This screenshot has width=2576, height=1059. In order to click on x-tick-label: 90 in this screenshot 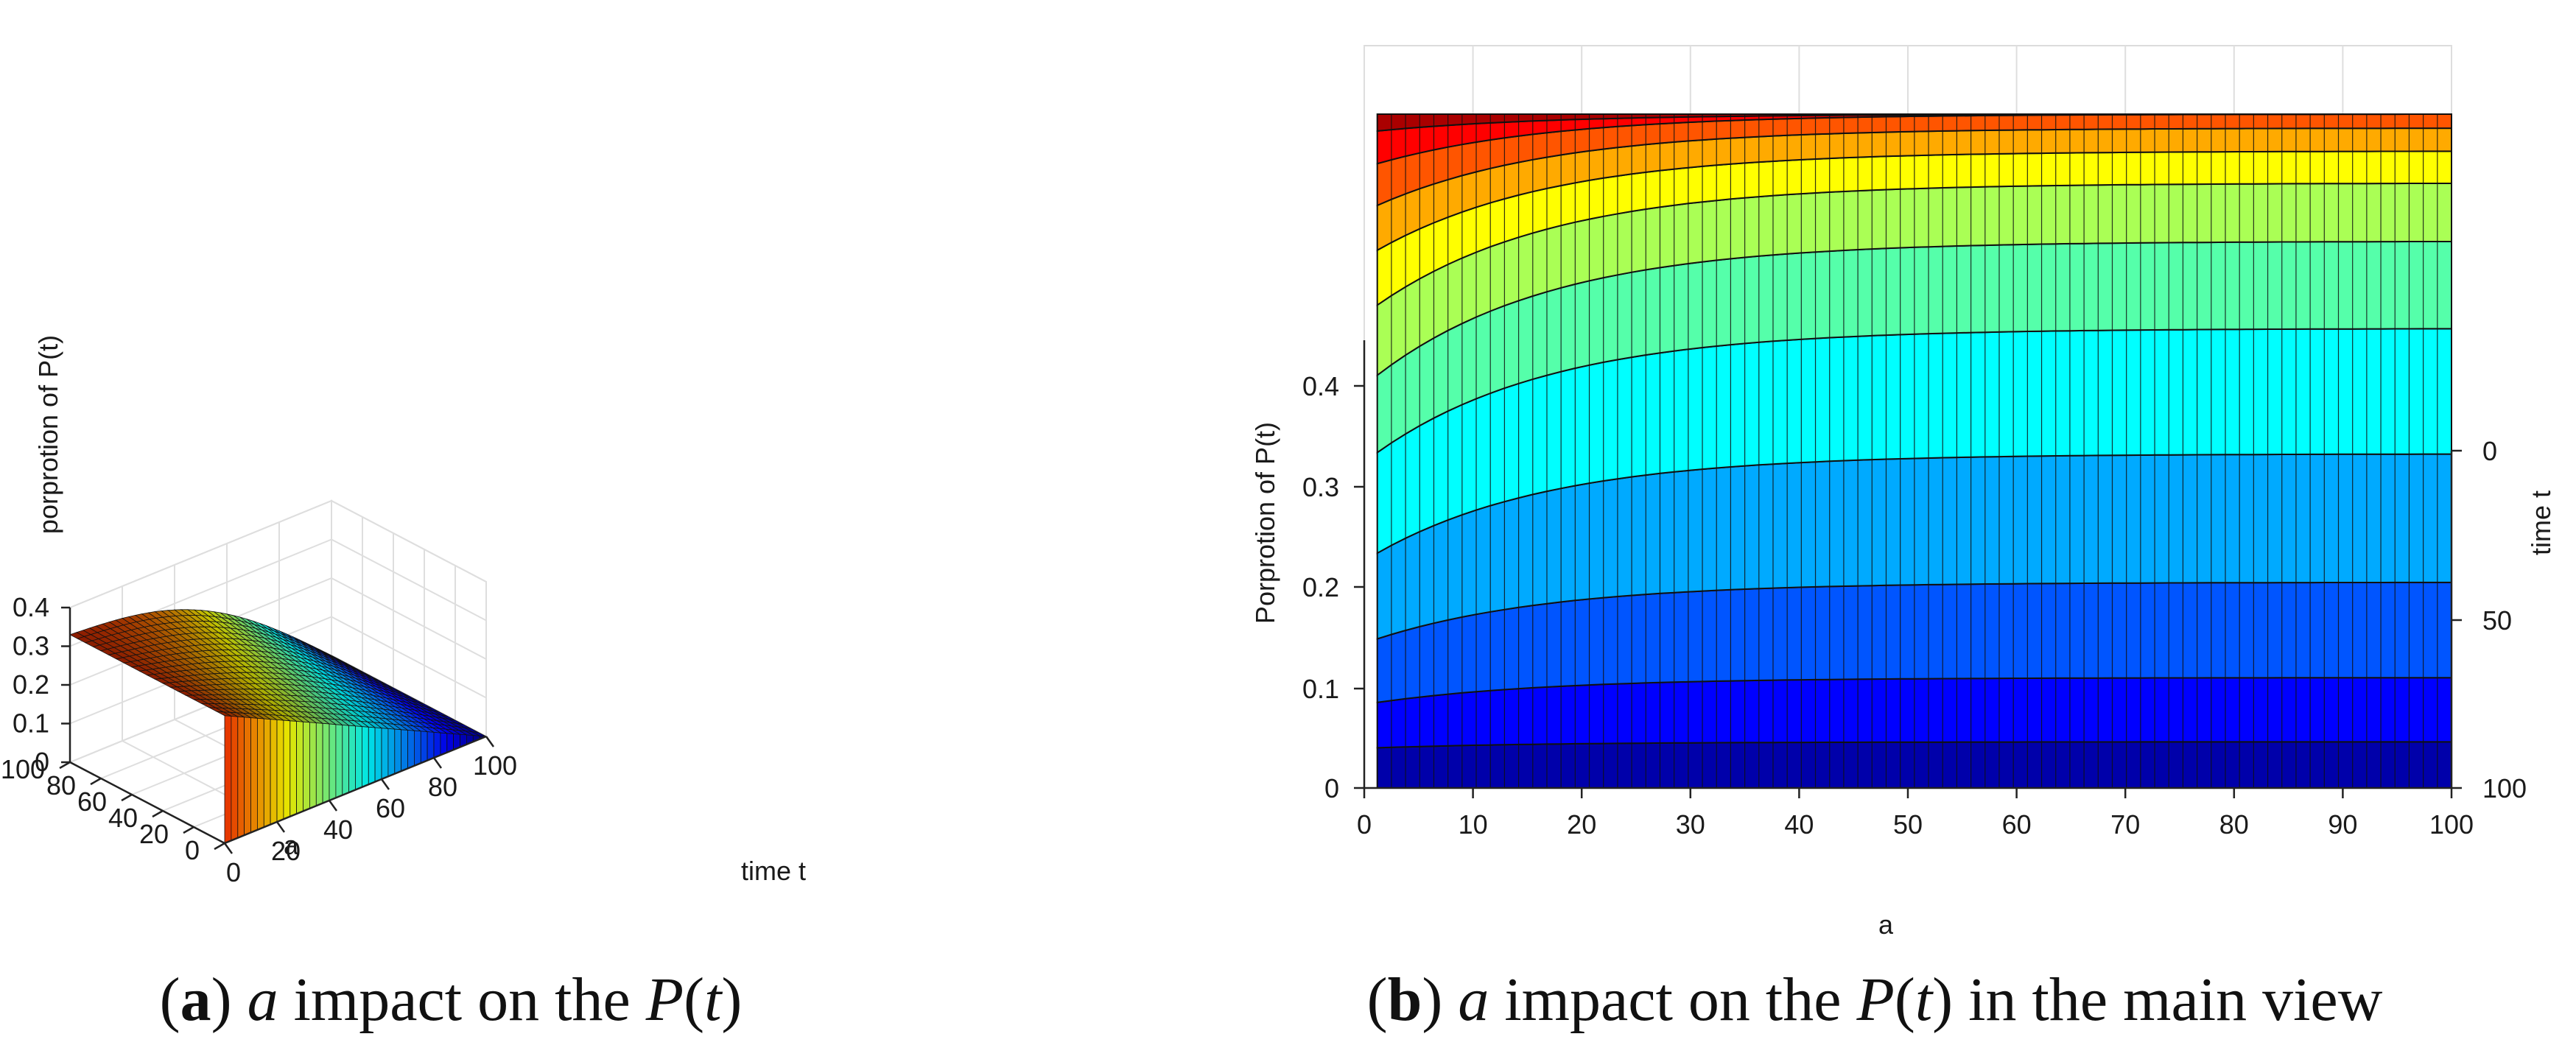, I will do `click(2342, 825)`.